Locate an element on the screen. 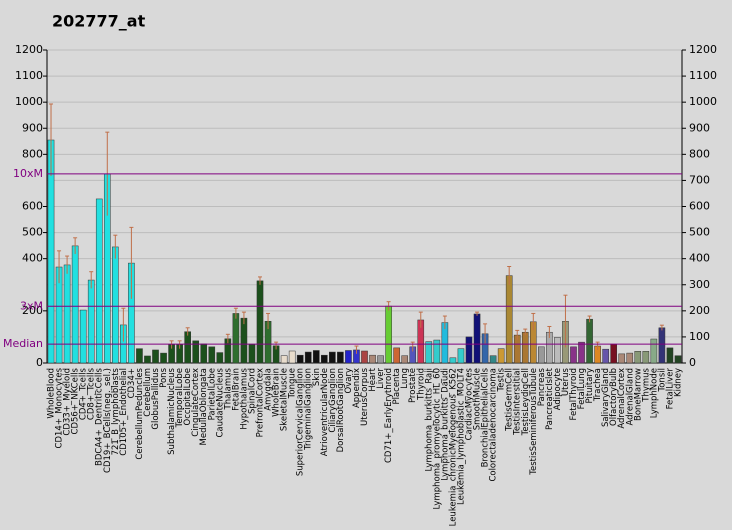 The height and width of the screenshot is (530, 732). reference-label: 10xM is located at coordinates (28, 173).